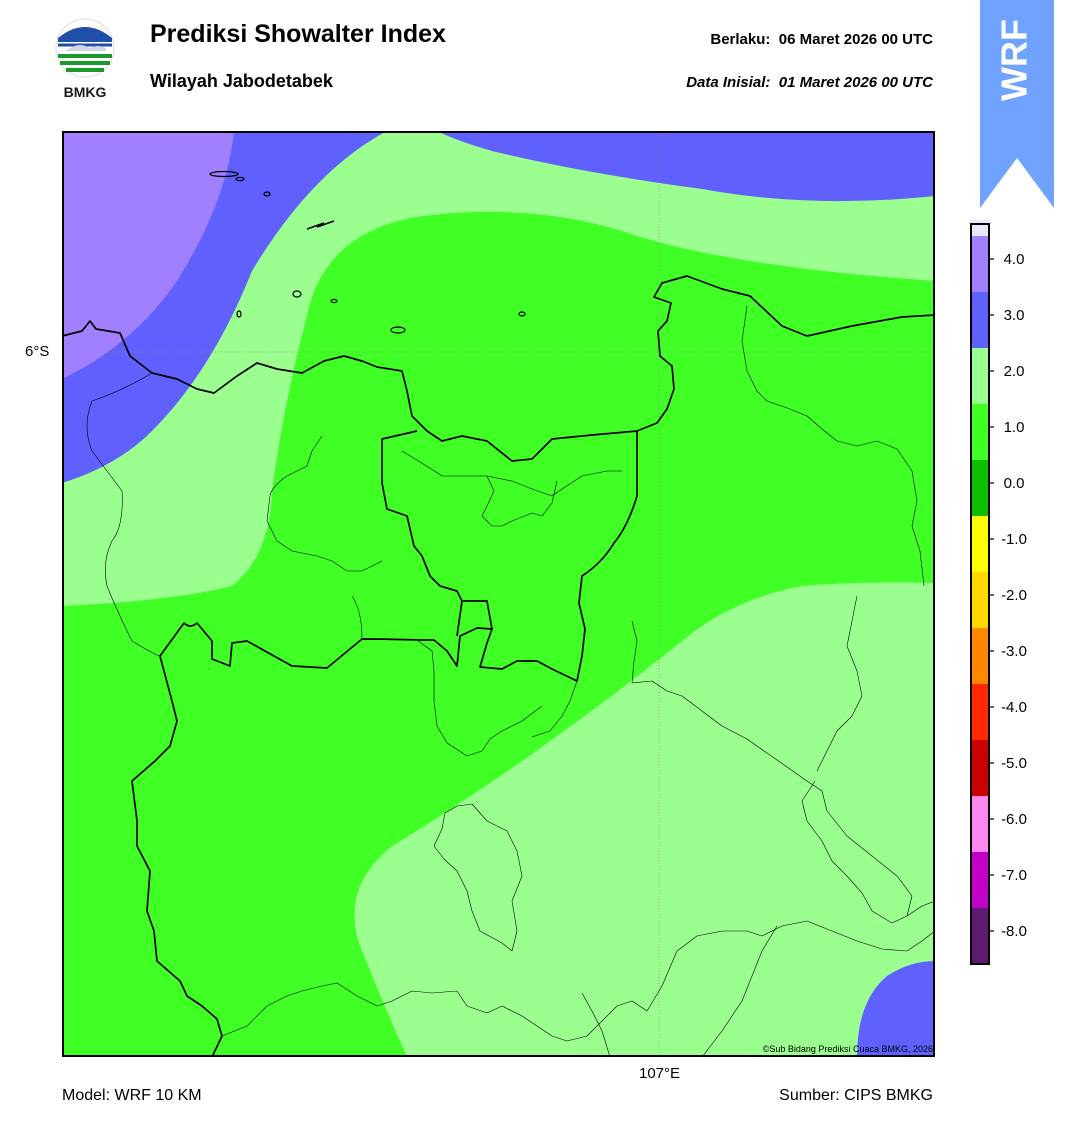  I want to click on colorbar-label: -7.0, so click(1014, 875).